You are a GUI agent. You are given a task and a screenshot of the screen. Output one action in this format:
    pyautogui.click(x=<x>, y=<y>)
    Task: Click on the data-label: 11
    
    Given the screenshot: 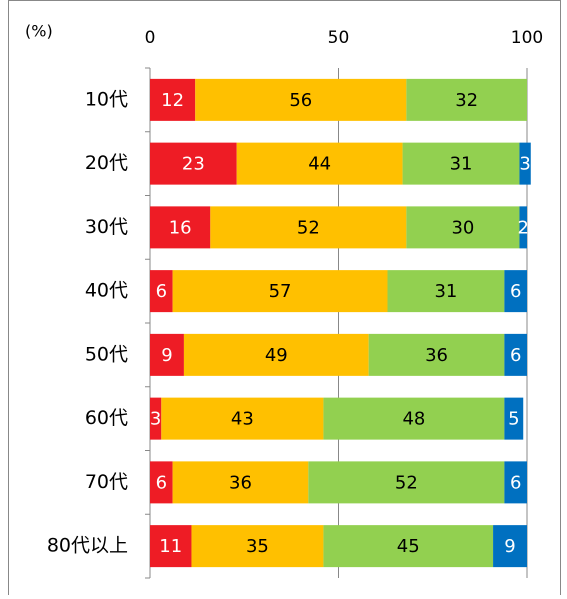 What is the action you would take?
    pyautogui.click(x=170, y=546)
    